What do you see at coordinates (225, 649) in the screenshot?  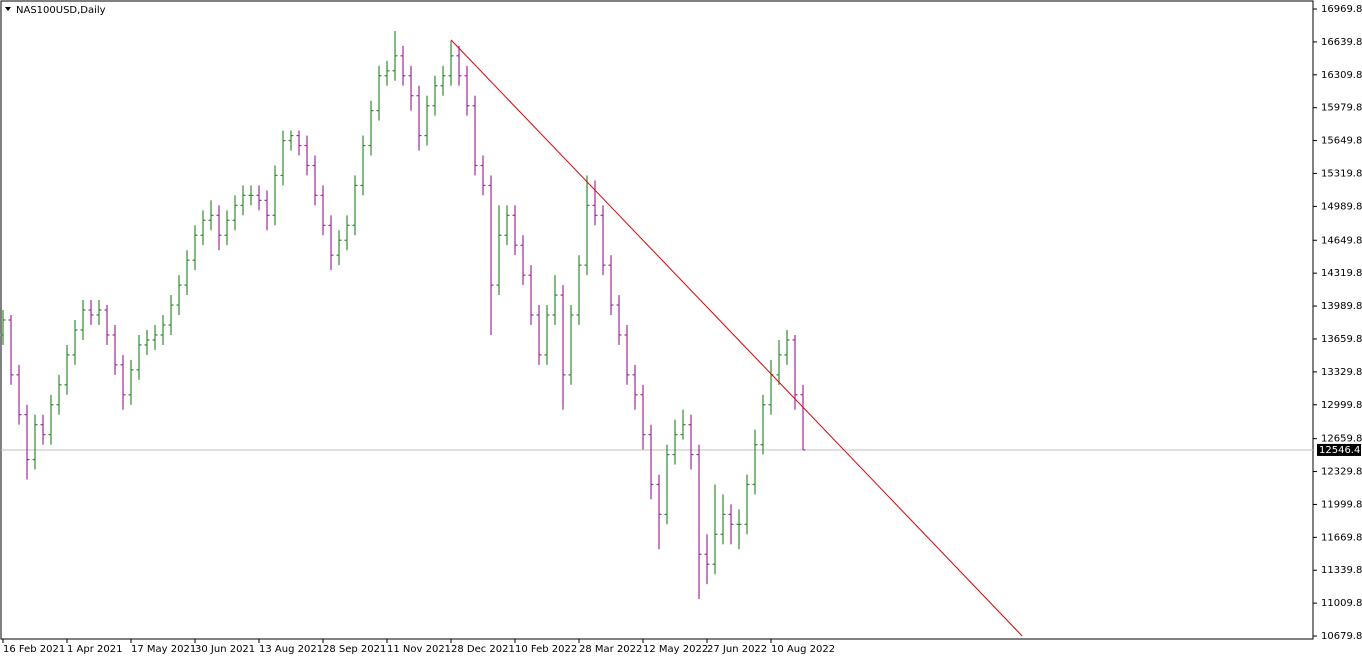 I see `x-tick-label: 30 Jun 2021` at bounding box center [225, 649].